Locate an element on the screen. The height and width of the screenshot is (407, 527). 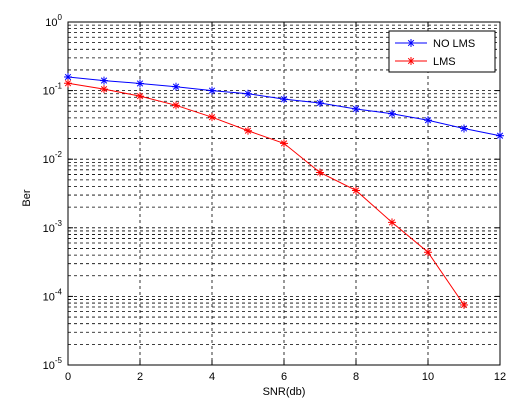
x-tick-label: 0 is located at coordinates (68, 377).